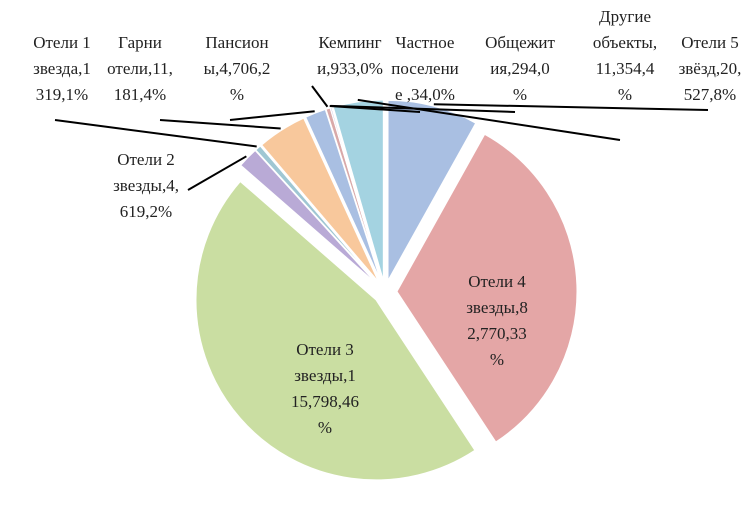 This screenshot has height=509, width=756. What do you see at coordinates (140, 42) in the screenshot?
I see `label-line: Гарни` at bounding box center [140, 42].